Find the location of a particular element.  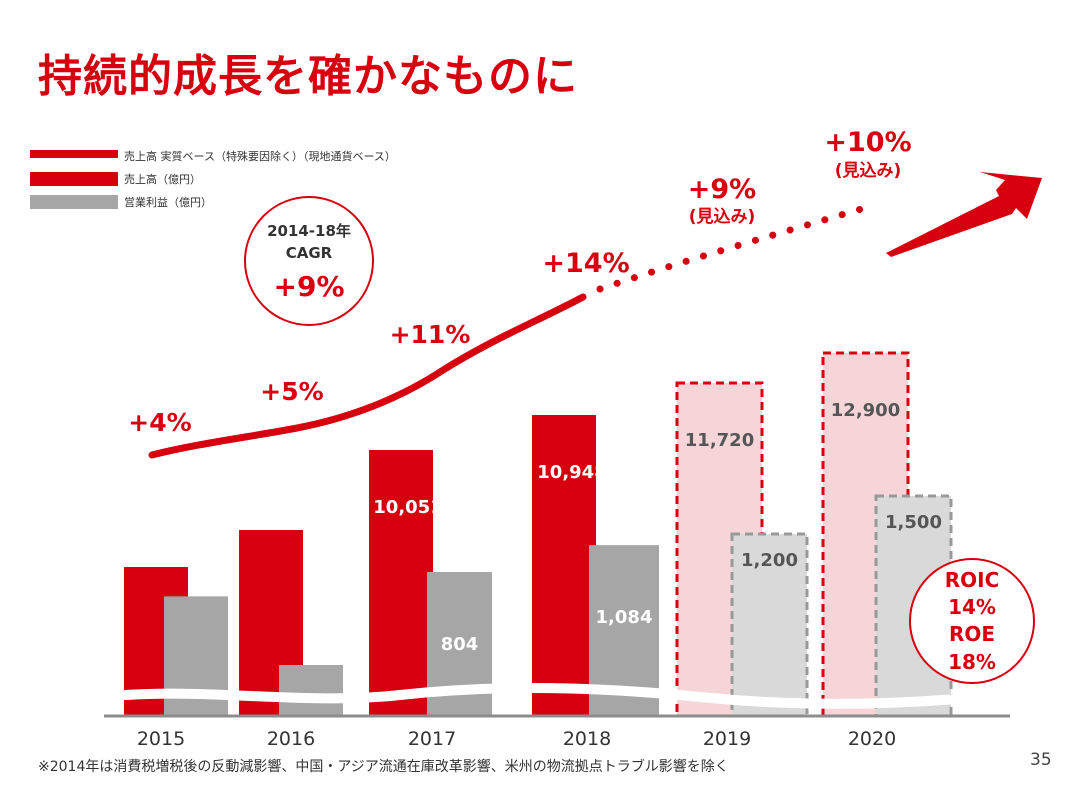

kpi-text: 18% is located at coordinates (972, 662).